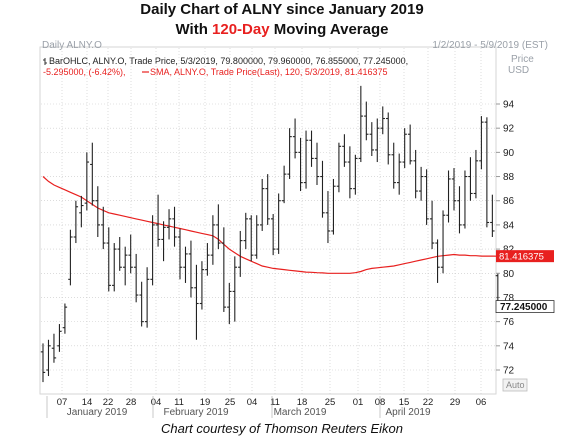 The width and height of the screenshot is (564, 444). I want to click on y-tick-label: 84, so click(509, 225).